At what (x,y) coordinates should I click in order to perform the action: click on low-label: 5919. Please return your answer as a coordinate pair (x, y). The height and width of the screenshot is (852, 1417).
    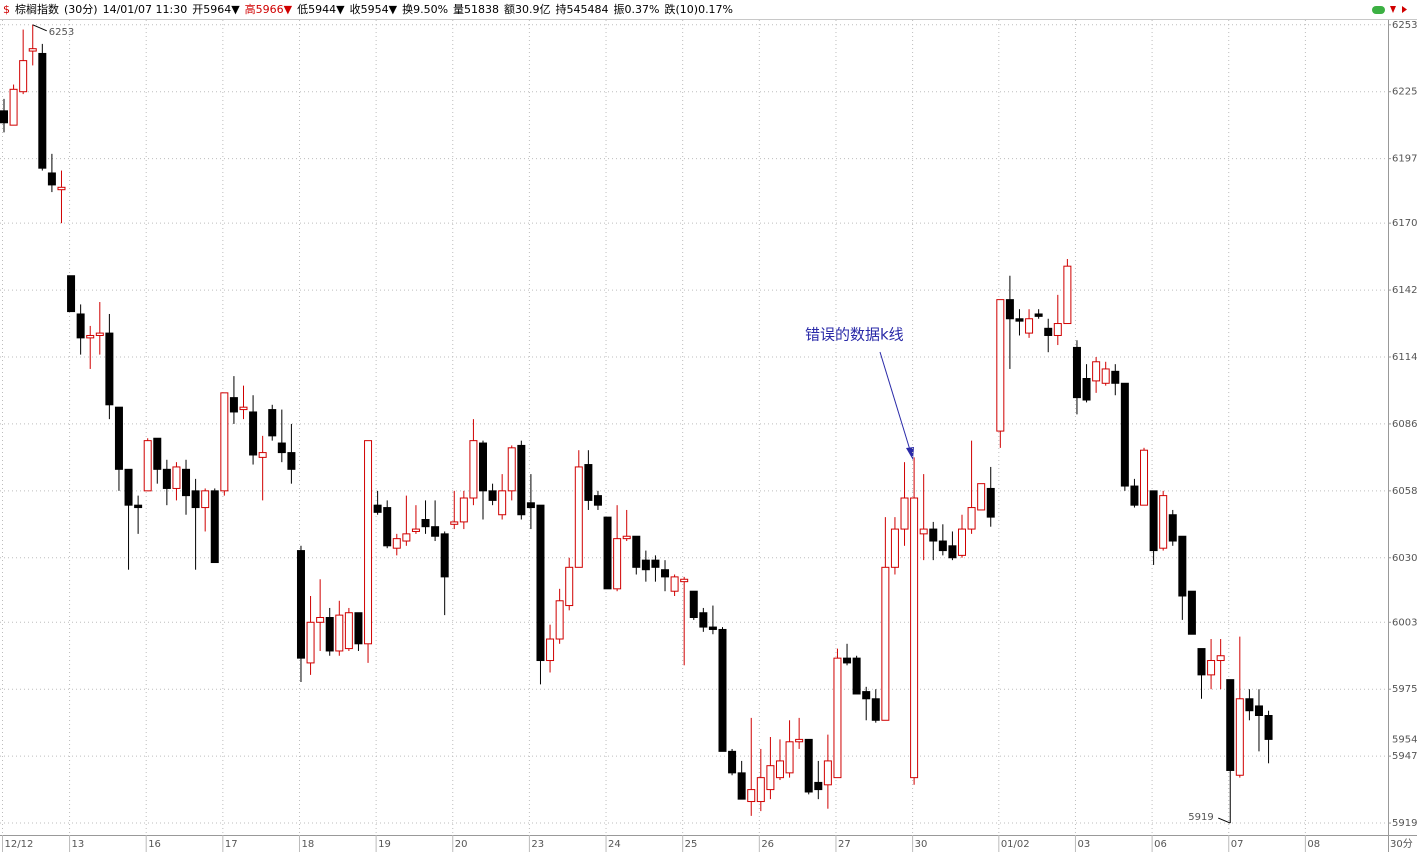
    Looking at the image, I should click on (1200, 817).